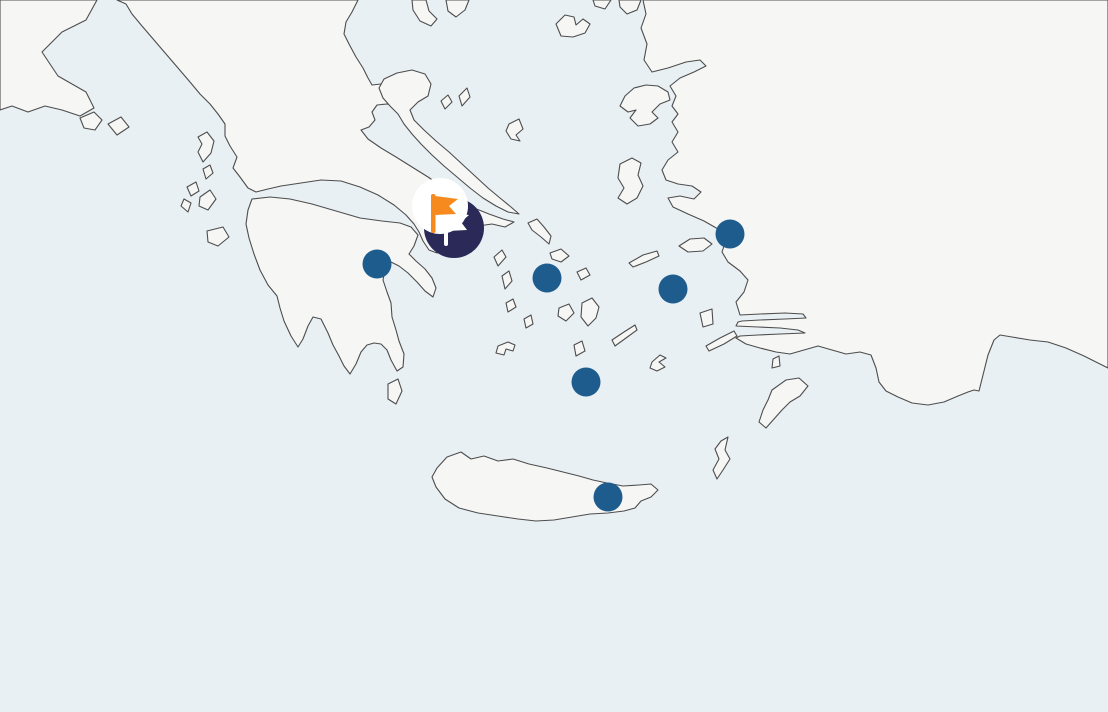 This screenshot has width=1108, height=712. Describe the element at coordinates (395, 391) in the screenshot. I see `island-kythira` at that location.